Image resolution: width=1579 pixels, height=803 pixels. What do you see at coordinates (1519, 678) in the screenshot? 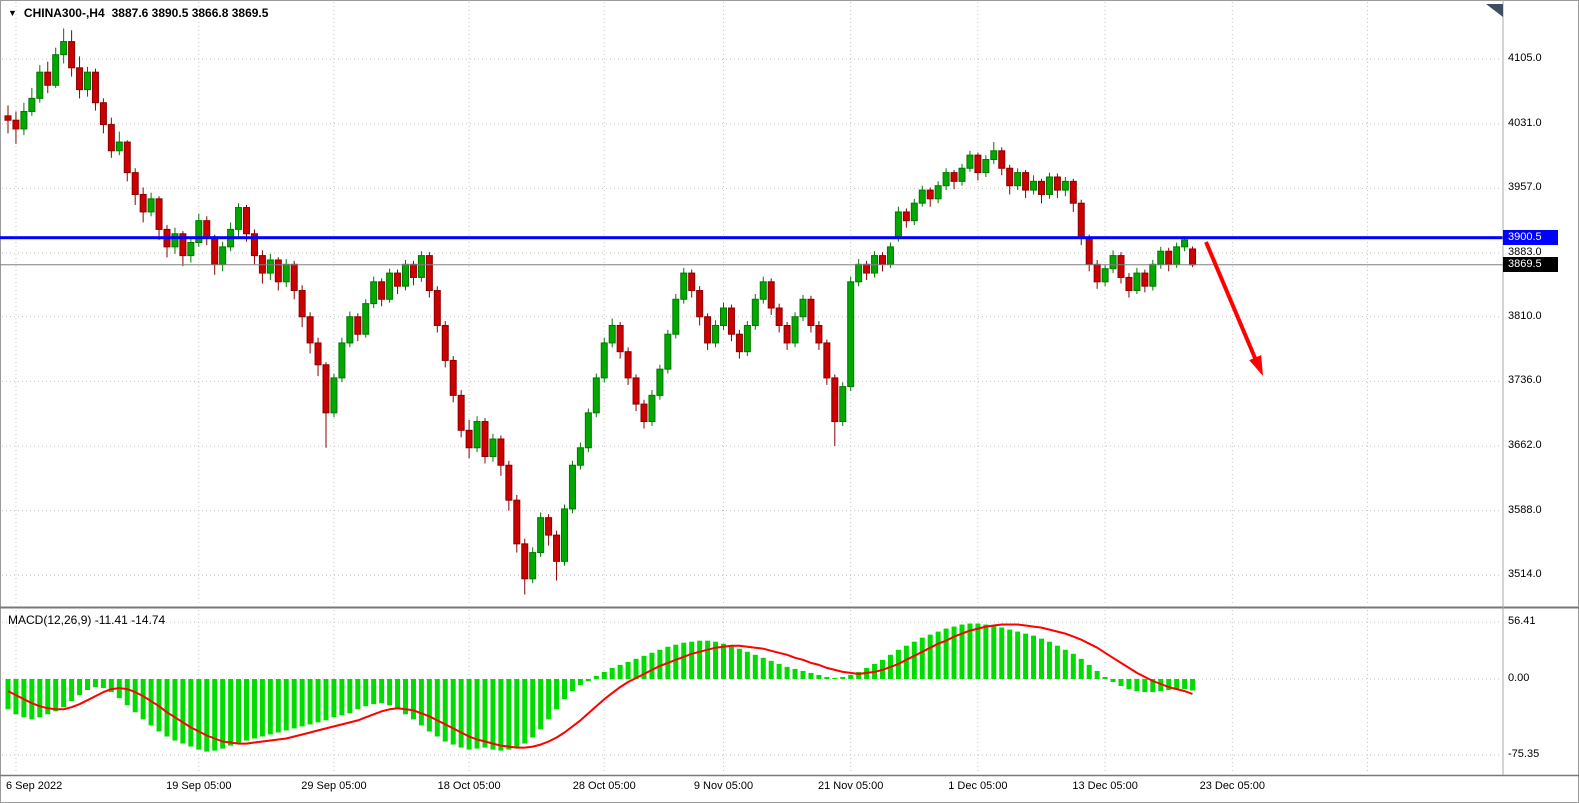
I see `macd-axis-label: 0.00` at bounding box center [1519, 678].